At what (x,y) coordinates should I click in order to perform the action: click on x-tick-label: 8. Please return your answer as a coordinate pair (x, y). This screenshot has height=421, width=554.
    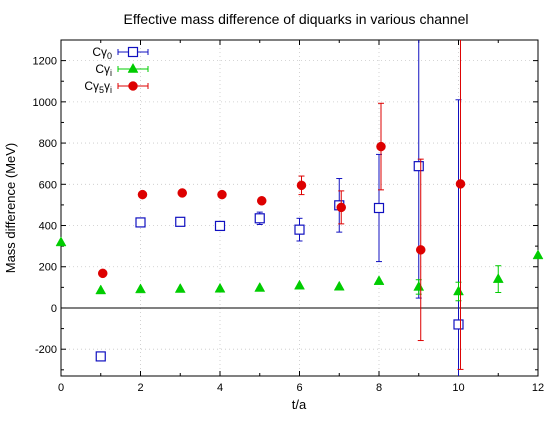
    Looking at the image, I should click on (379, 388).